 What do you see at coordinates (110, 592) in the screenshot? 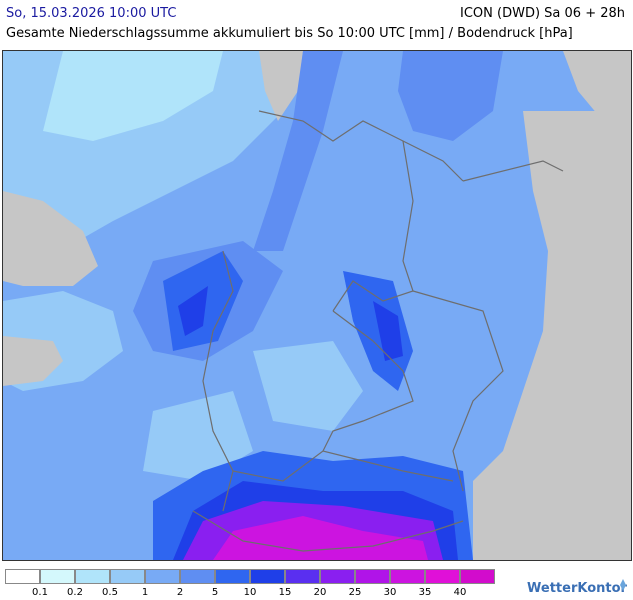
I see `legend-tick: 0.5` at bounding box center [110, 592].